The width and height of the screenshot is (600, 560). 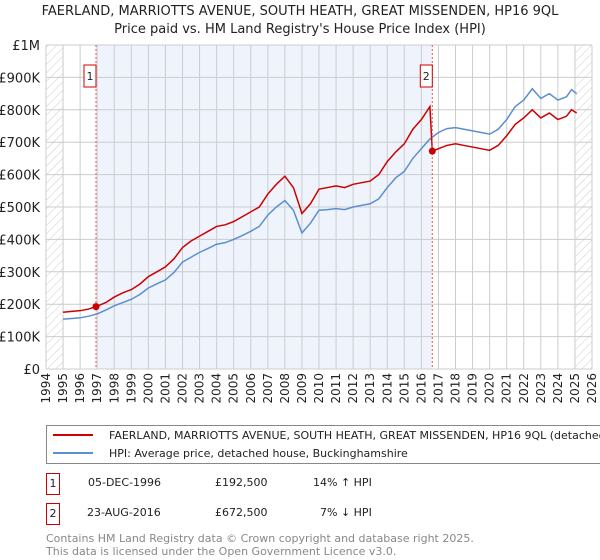 I want to click on x-tick-label: 2024, so click(x=558, y=388).